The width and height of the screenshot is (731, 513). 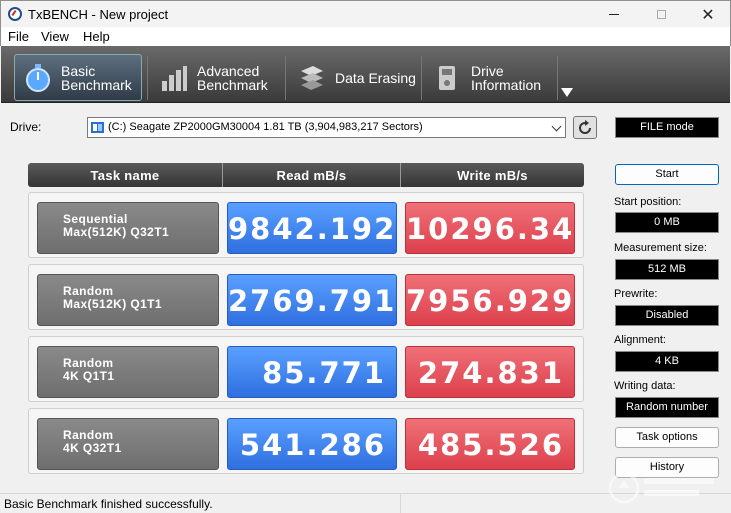 What do you see at coordinates (125, 175) in the screenshot?
I see `column-header-task: Task name` at bounding box center [125, 175].